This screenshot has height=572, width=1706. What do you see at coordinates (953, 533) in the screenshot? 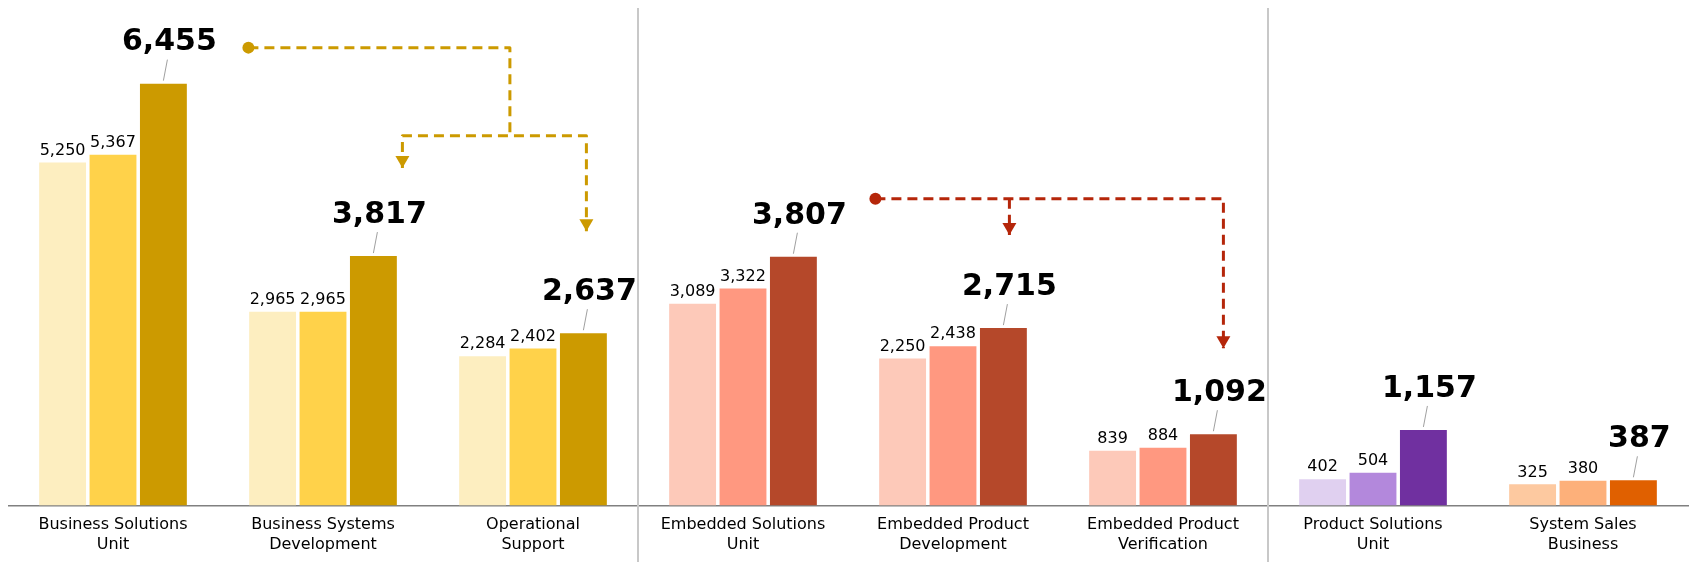
I see `x-tick-label: Embedded Product Development` at bounding box center [953, 533].